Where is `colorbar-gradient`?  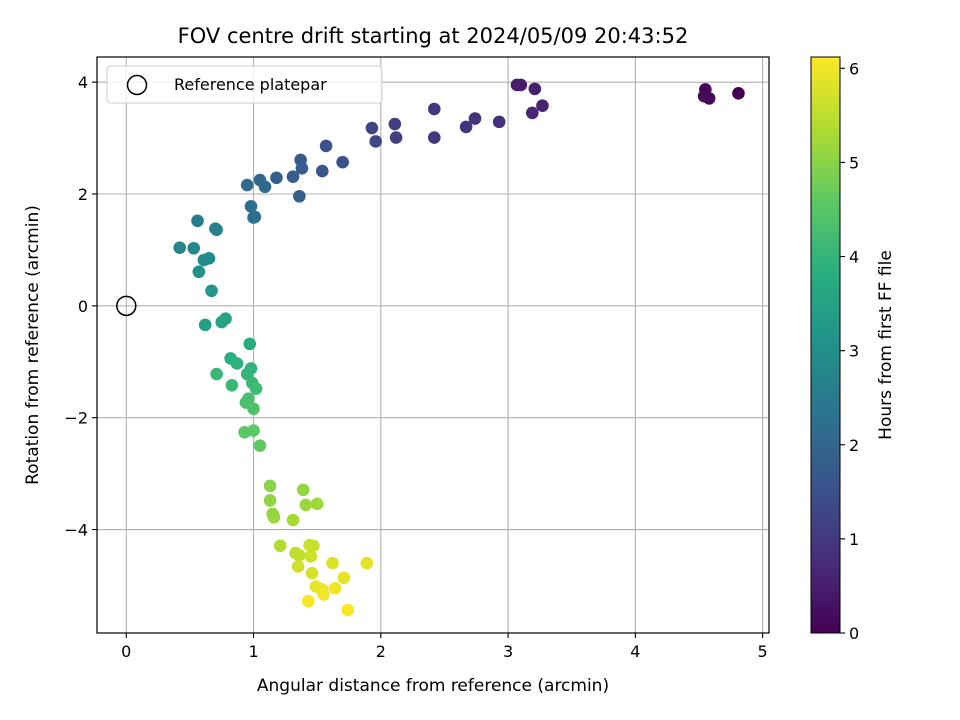
colorbar-gradient is located at coordinates (825, 345).